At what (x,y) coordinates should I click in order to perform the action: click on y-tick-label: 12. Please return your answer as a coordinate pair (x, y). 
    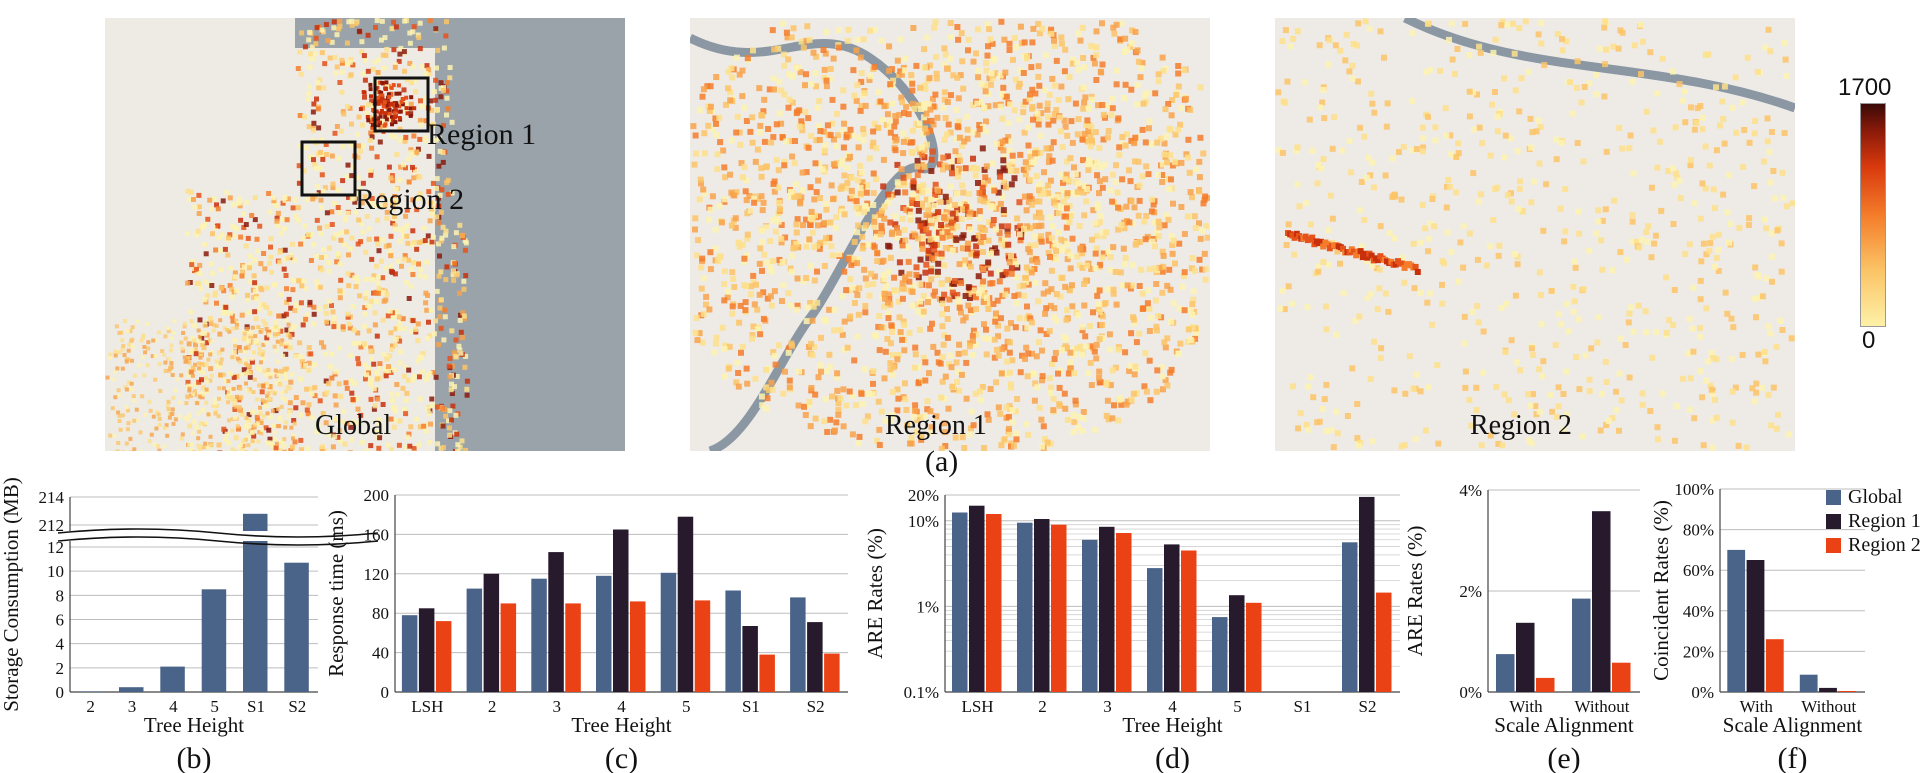
    Looking at the image, I should click on (55, 547).